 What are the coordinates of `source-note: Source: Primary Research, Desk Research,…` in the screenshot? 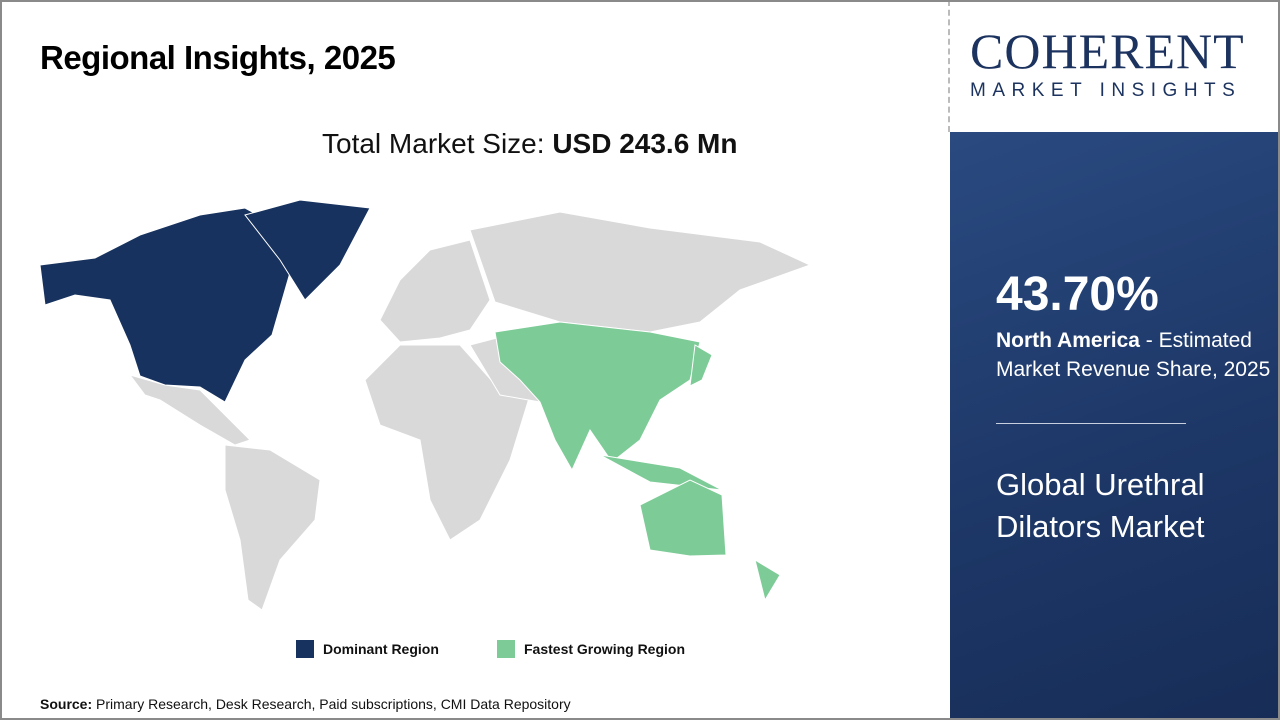 It's located at (305, 704).